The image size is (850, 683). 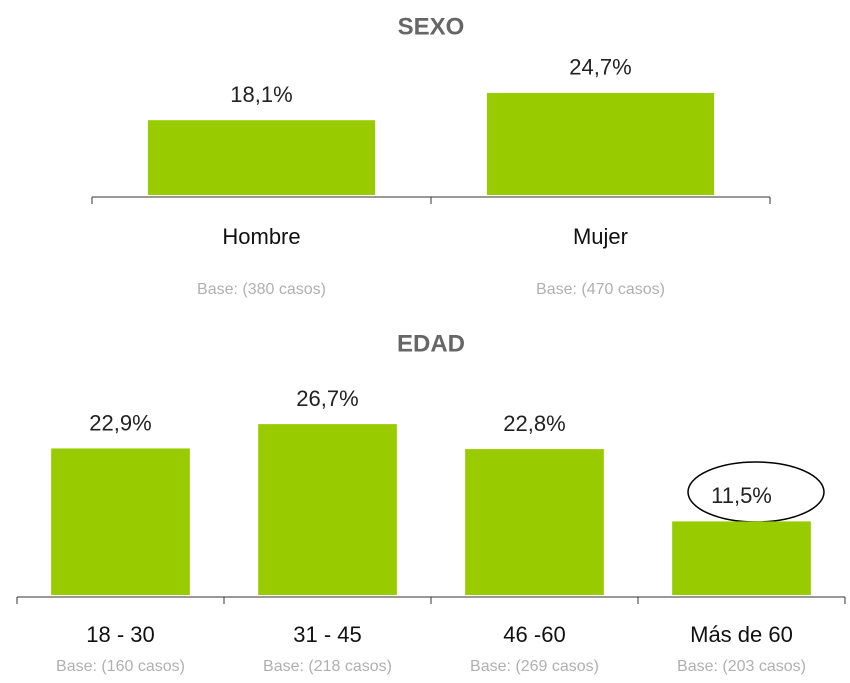 What do you see at coordinates (534, 666) in the screenshot?
I see `base-note: Base: (269 casos)` at bounding box center [534, 666].